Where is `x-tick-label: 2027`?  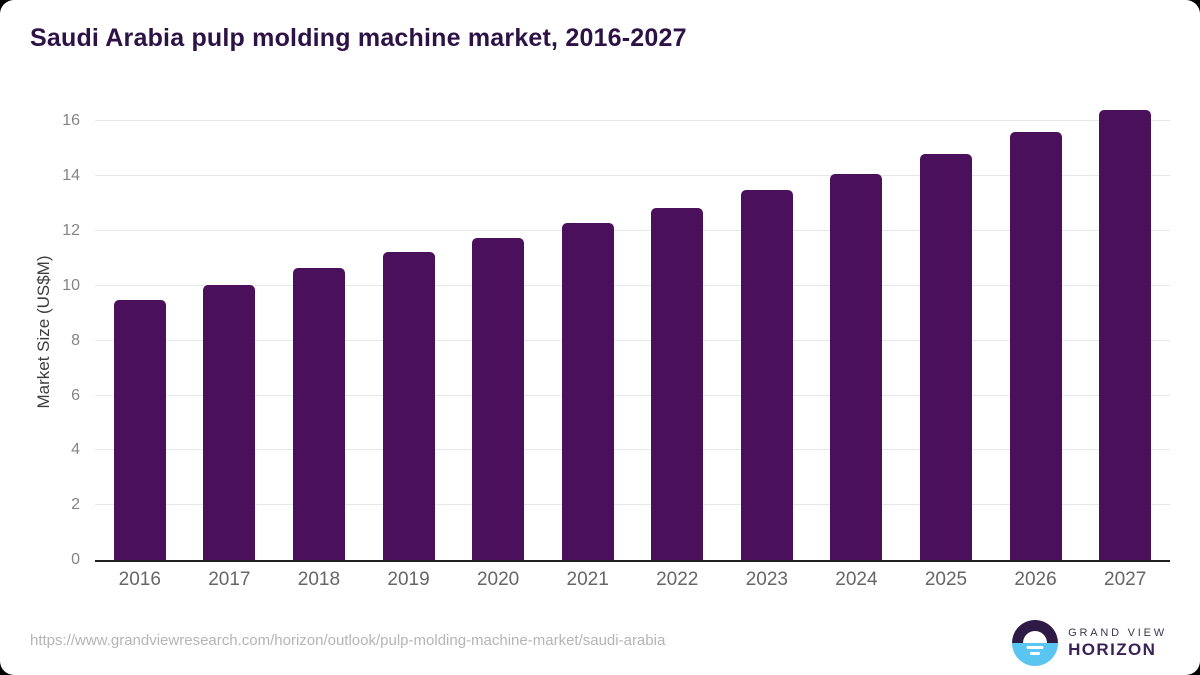 x-tick-label: 2027 is located at coordinates (1125, 579).